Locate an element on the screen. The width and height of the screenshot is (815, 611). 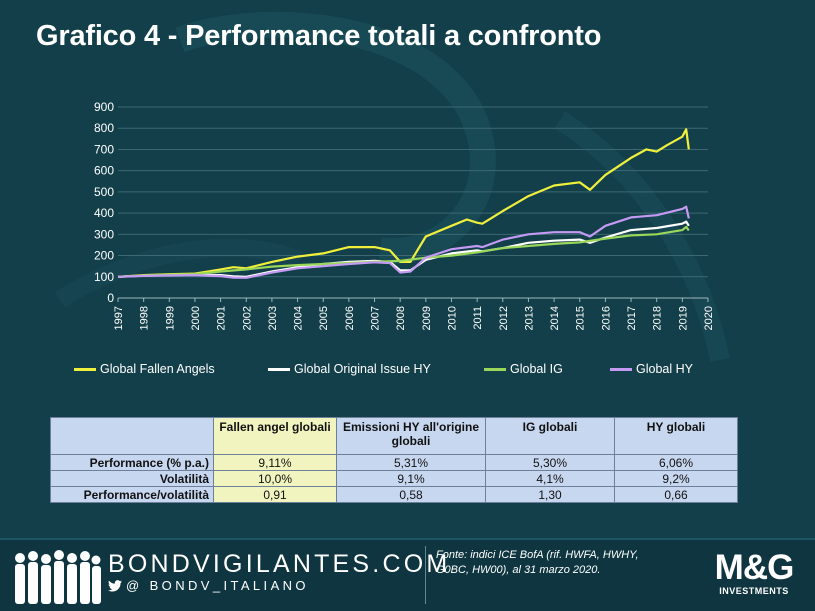
y-tick-label: 800 is located at coordinates (104, 128).